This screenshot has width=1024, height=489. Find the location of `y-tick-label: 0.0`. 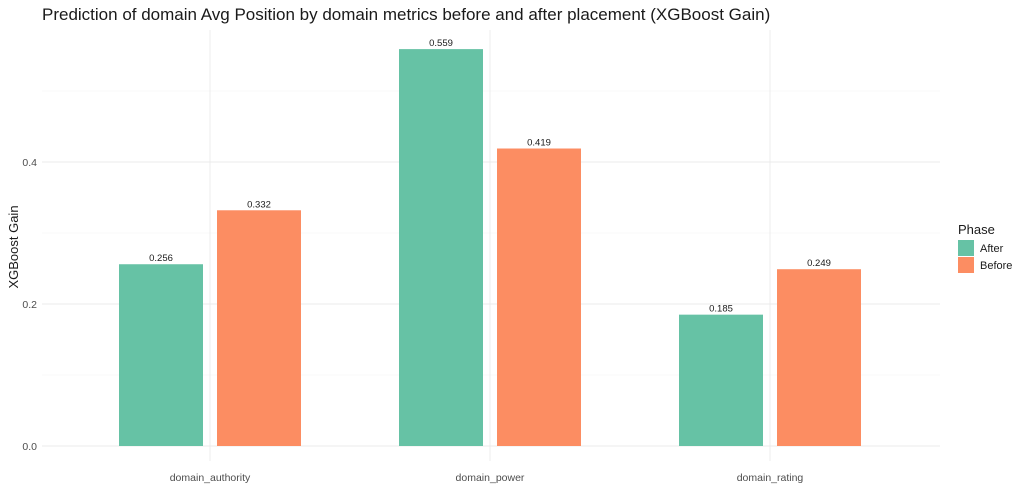

y-tick-label: 0.0 is located at coordinates (29, 447).